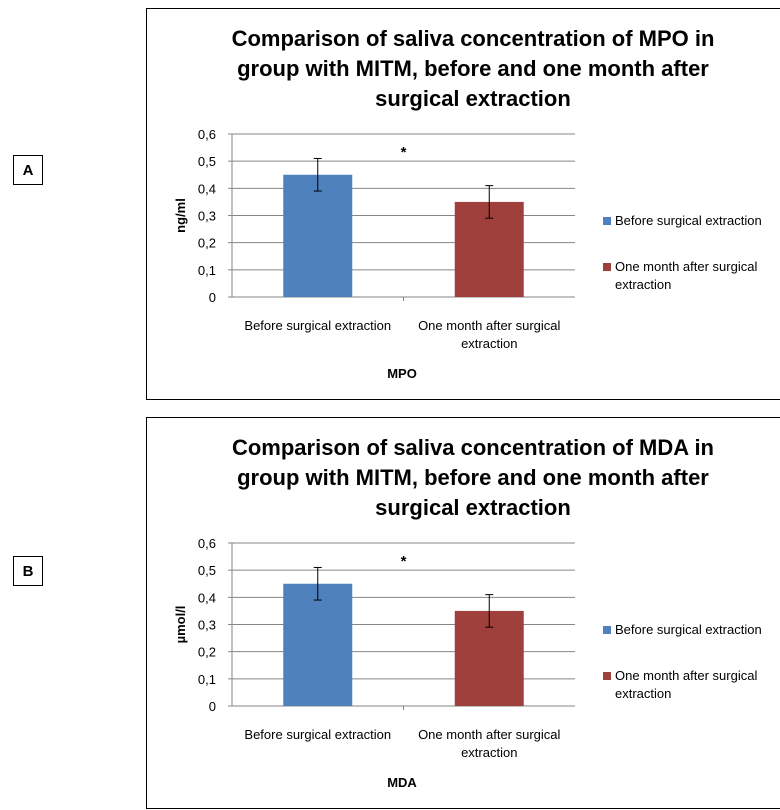 This screenshot has height=810, width=780. I want to click on y-axis-label: ng/ml, so click(180, 215).